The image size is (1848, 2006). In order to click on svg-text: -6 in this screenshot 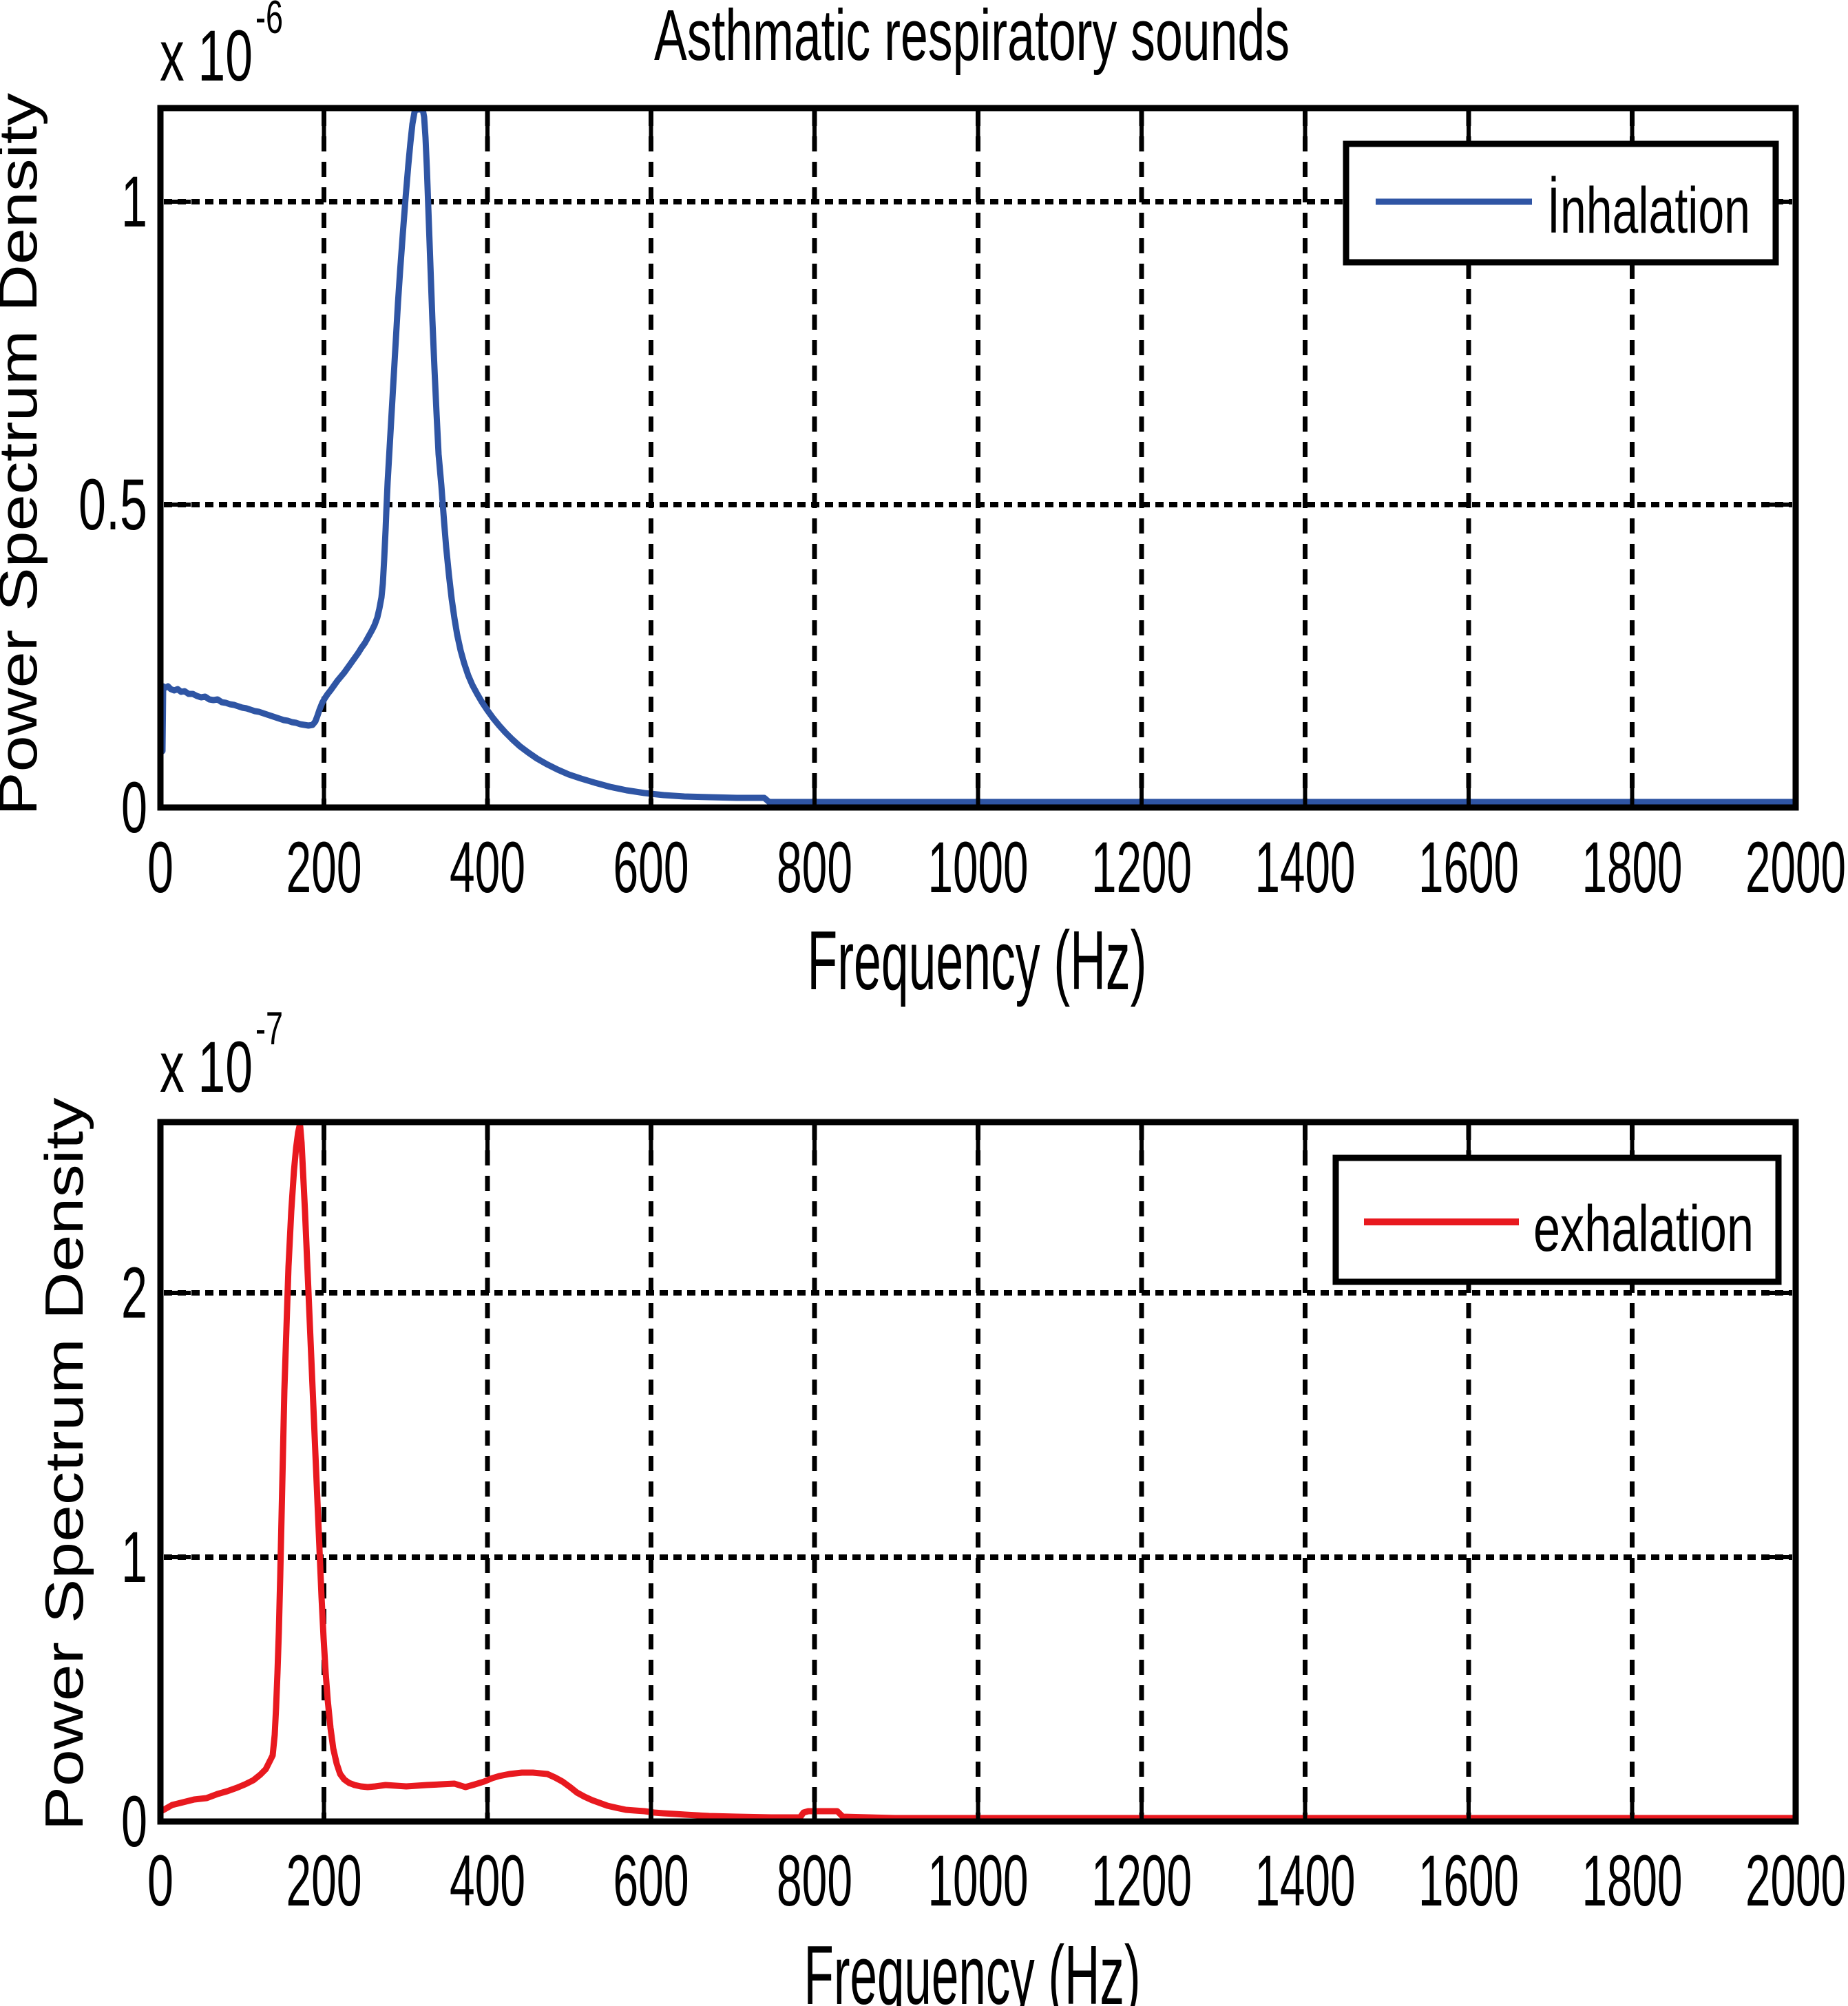, I will do `click(269, 21)`.